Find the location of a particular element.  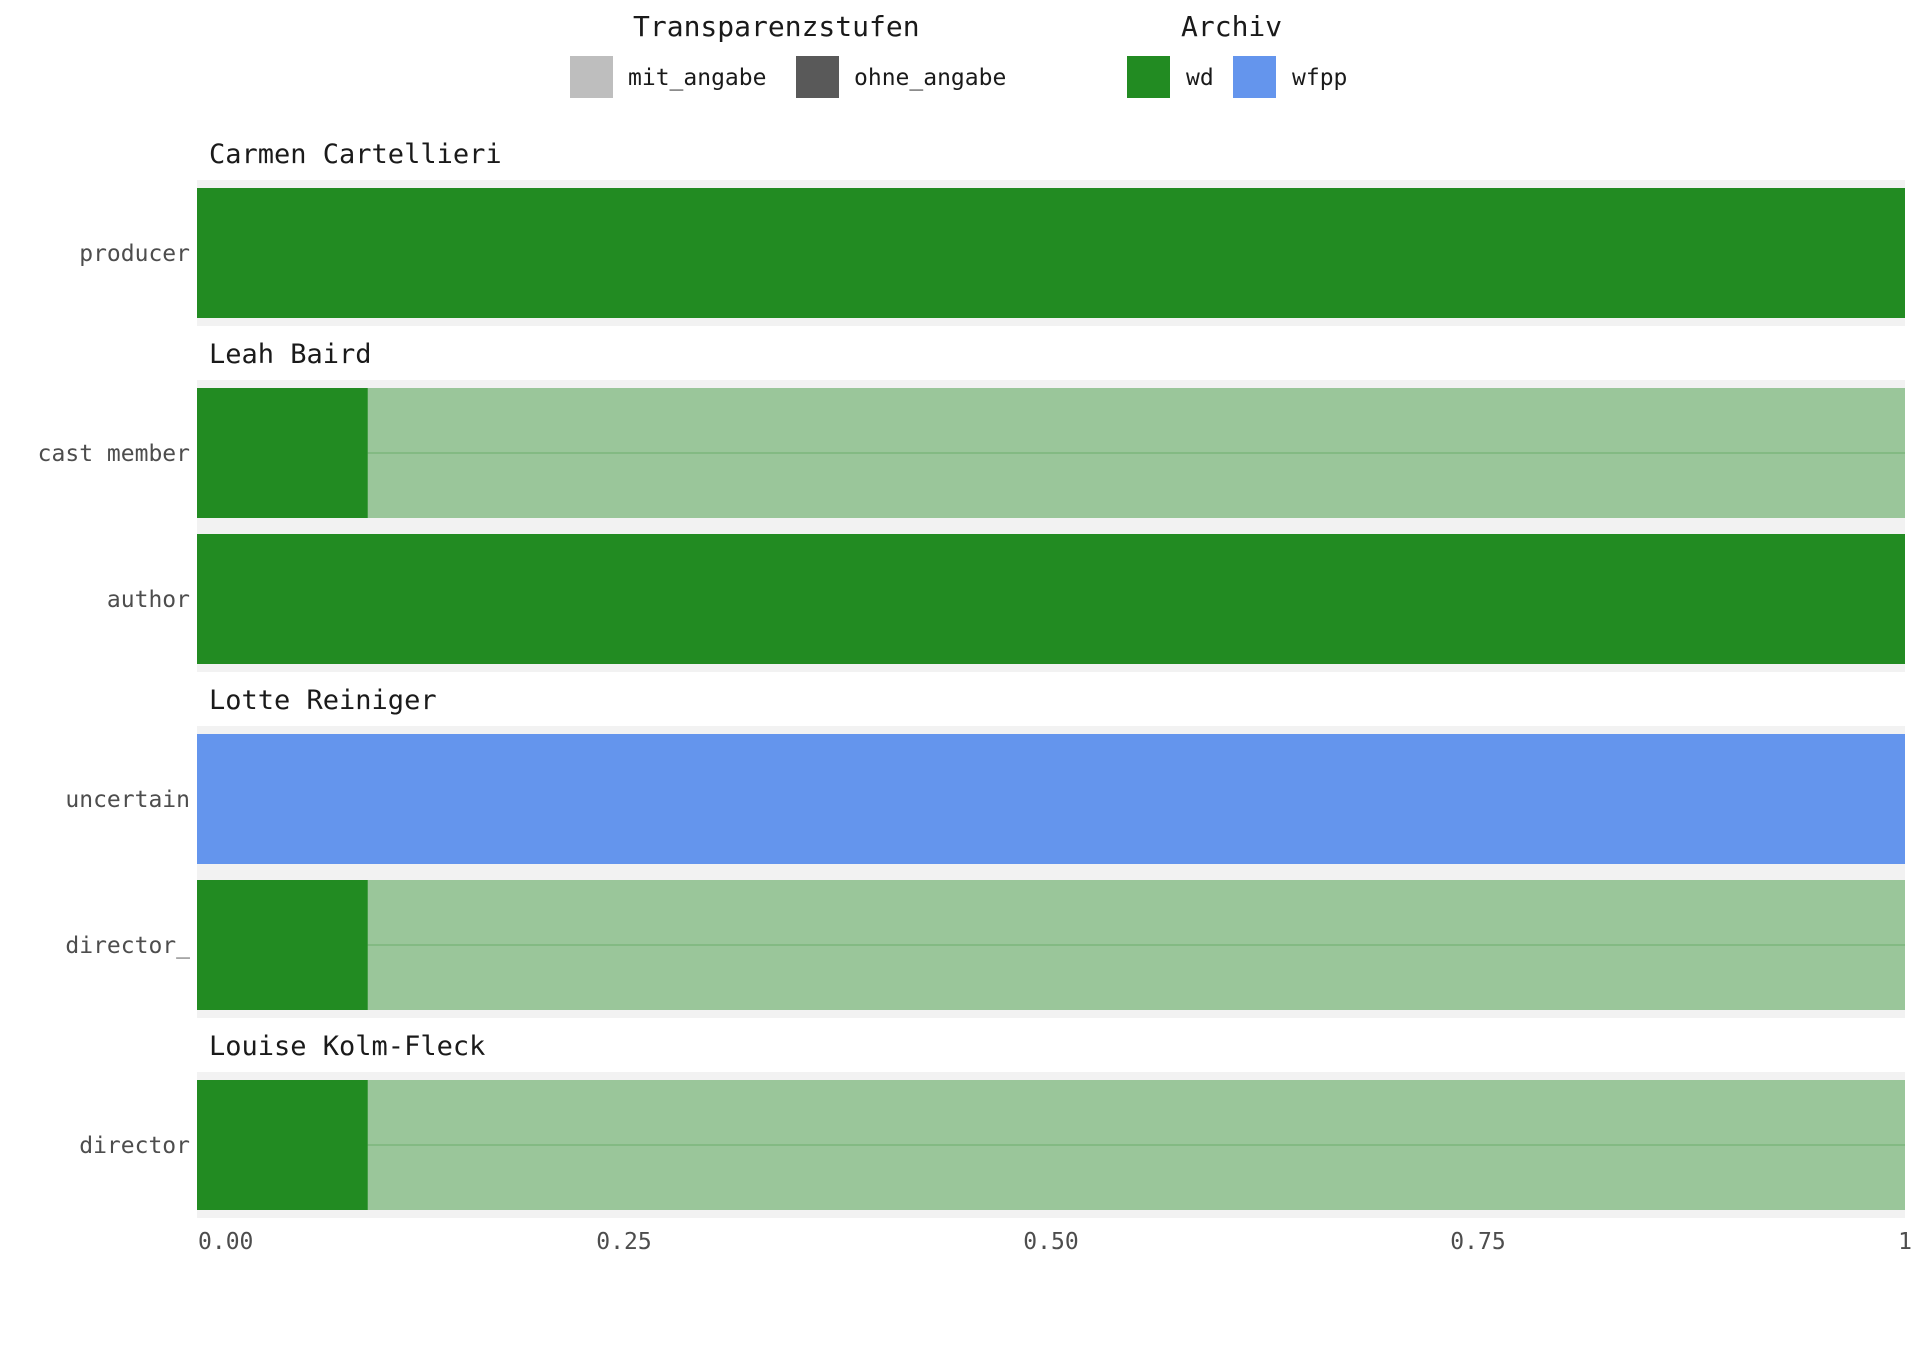

category-label-producer: producer is located at coordinates (134, 254).